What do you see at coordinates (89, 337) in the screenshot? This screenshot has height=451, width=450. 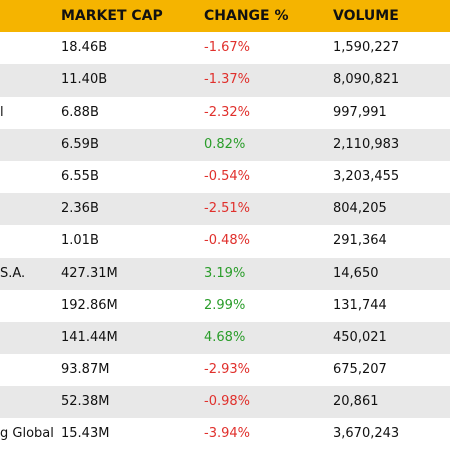 I see `market-cap-cell: 141.44M` at bounding box center [89, 337].